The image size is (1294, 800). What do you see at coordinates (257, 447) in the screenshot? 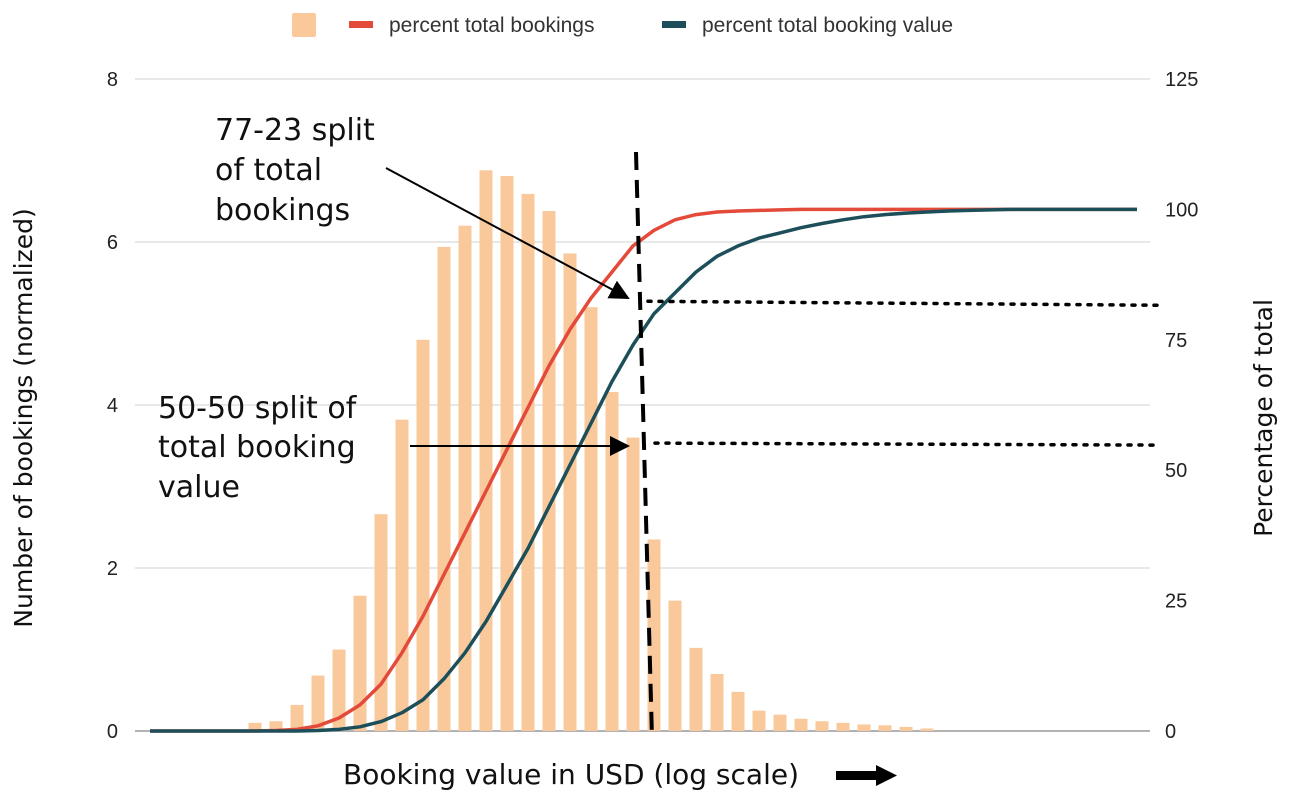
I see `annotation-value-line-2: total booking` at bounding box center [257, 447].